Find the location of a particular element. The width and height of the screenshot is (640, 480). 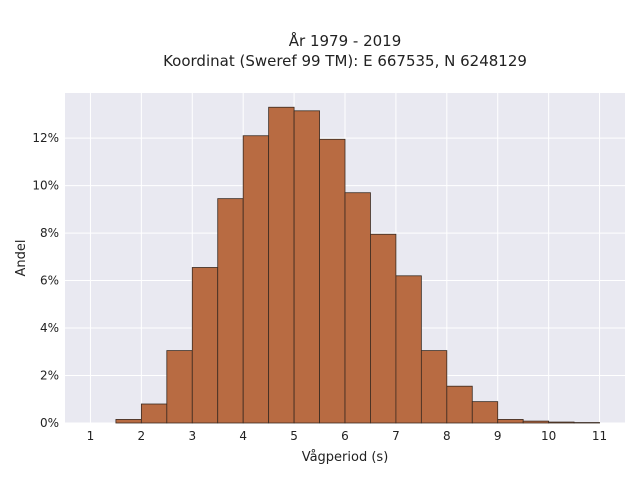

y-tick-label: 8% is located at coordinates (49, 233).